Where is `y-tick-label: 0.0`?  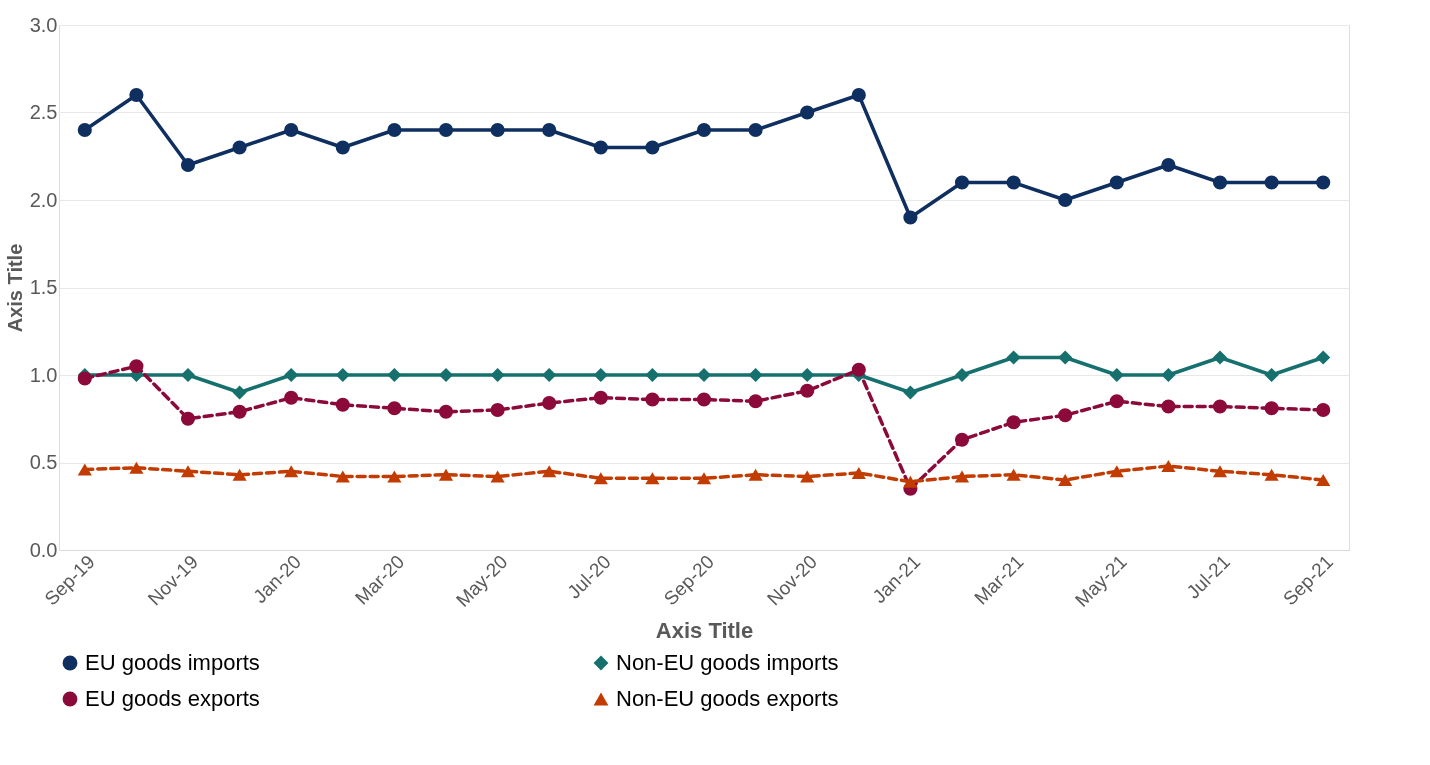
y-tick-label: 0.0 is located at coordinates (43, 549).